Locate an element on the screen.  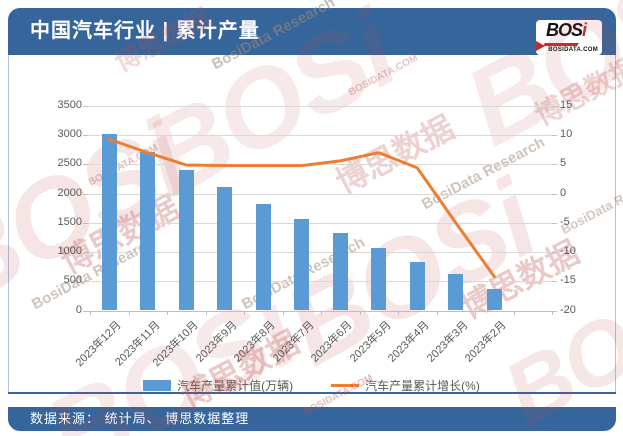
bar-series-swatch is located at coordinates (157, 385).